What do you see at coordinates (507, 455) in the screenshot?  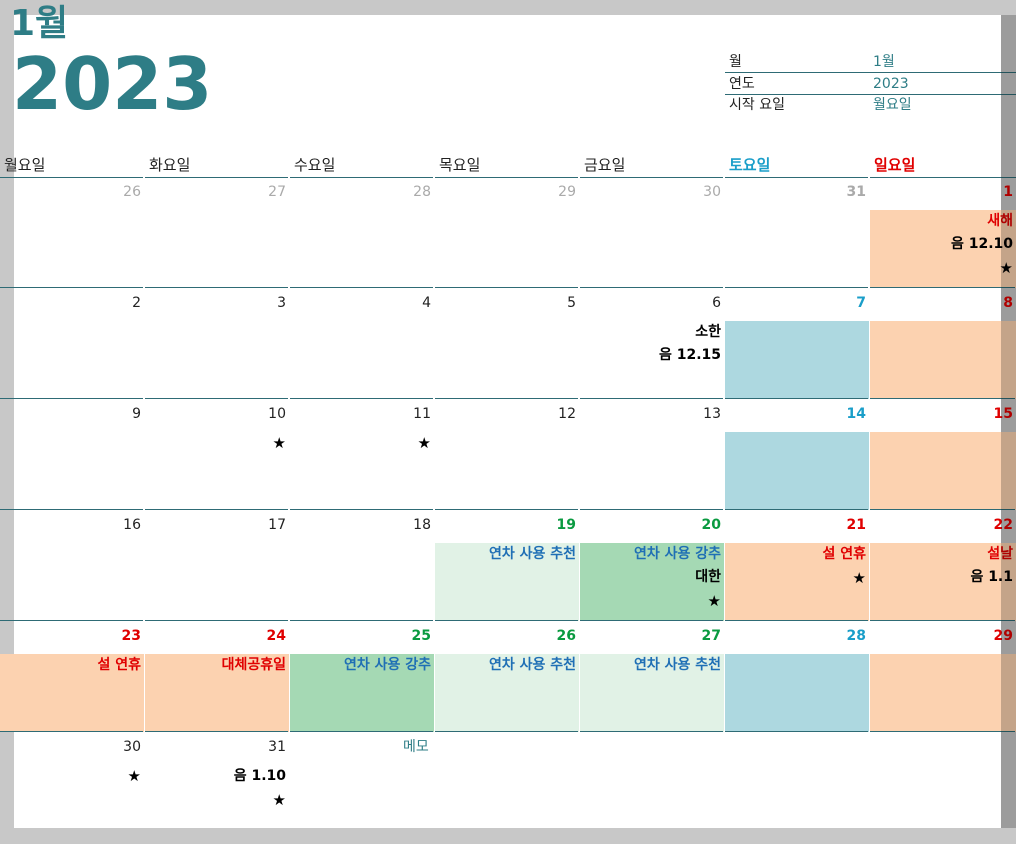 I see `day-cell: 12` at bounding box center [507, 455].